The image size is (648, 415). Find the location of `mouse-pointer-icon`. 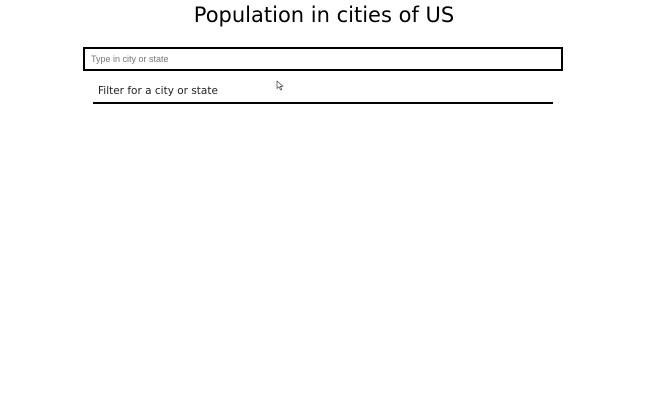

mouse-pointer-icon is located at coordinates (280, 85).